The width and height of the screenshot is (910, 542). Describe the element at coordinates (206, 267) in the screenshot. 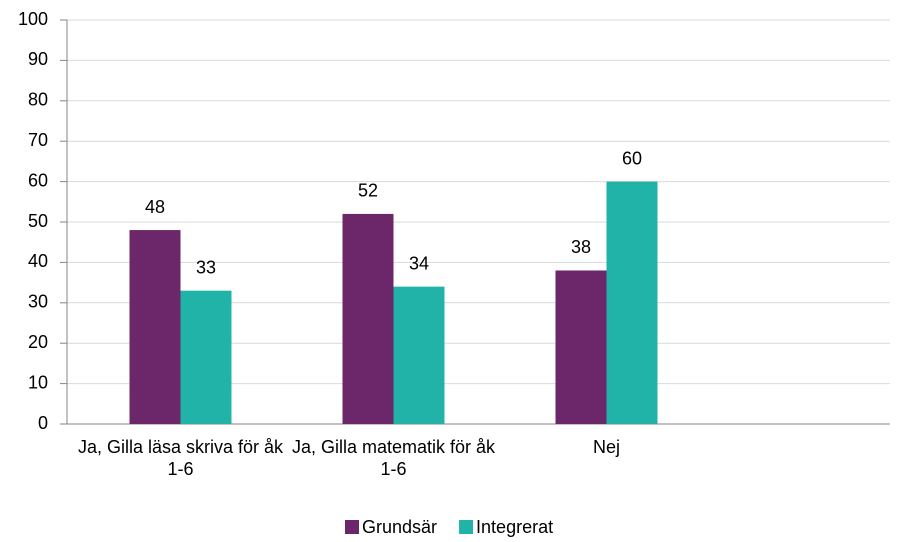

I see `data-label: 33` at that location.